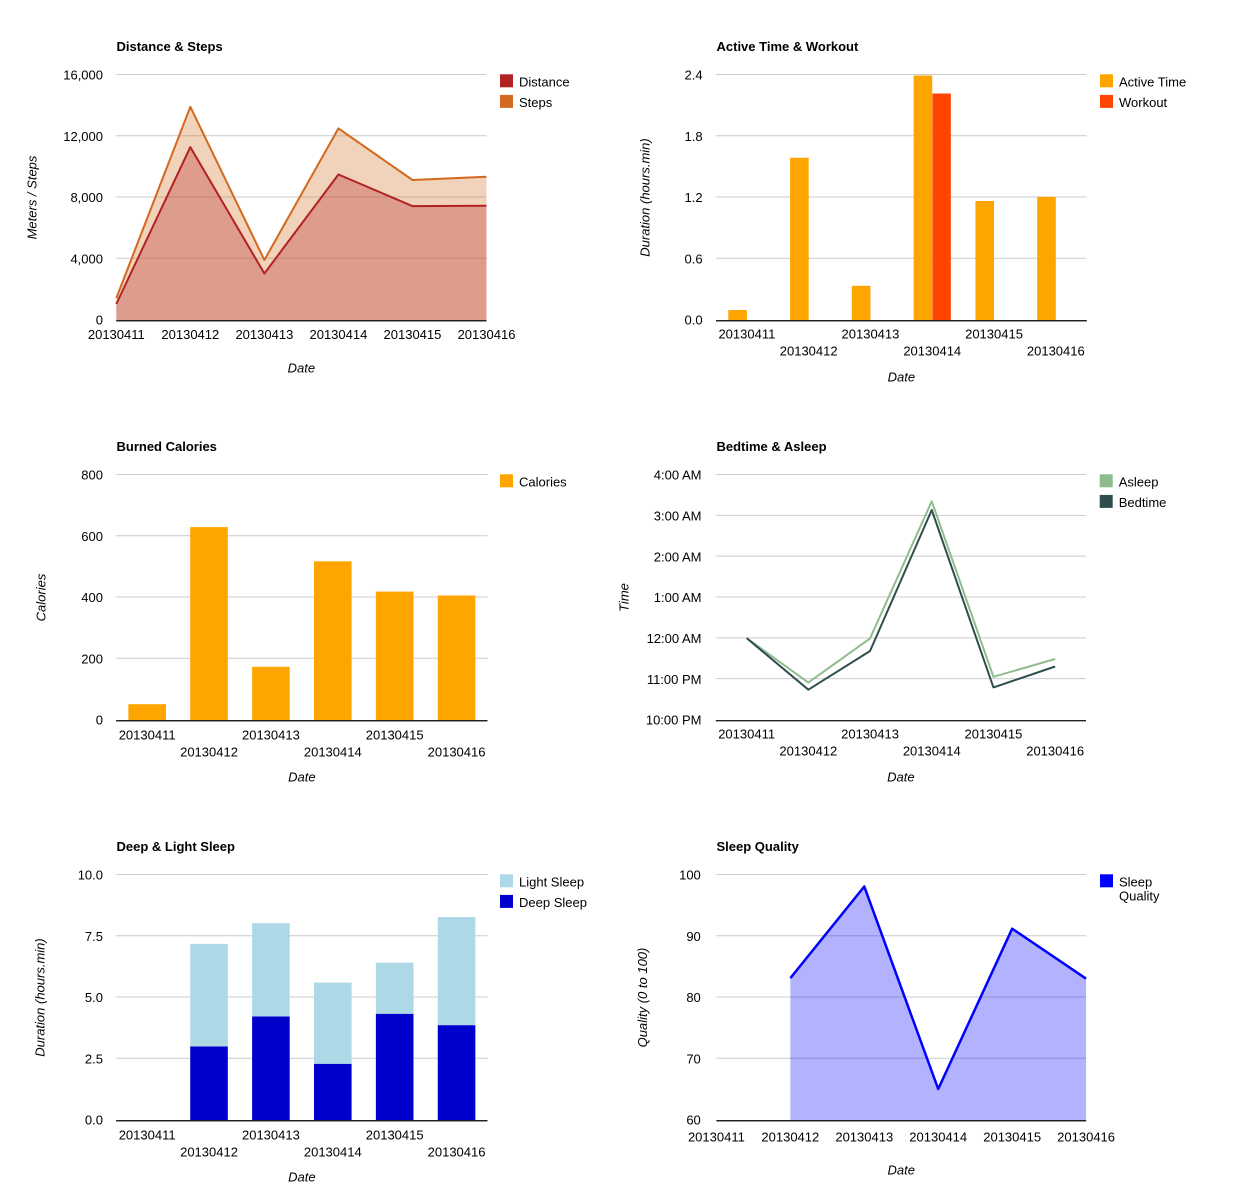 This screenshot has height=1196, width=1240. Describe the element at coordinates (83, 75) in the screenshot. I see `svg-text: 16,000` at that location.